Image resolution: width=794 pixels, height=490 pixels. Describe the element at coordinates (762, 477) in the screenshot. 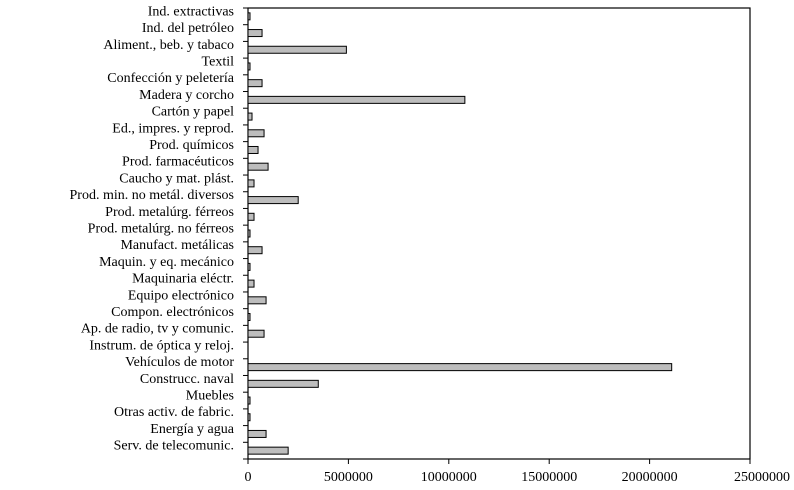

I see `x-tick-label: 25000000` at that location.